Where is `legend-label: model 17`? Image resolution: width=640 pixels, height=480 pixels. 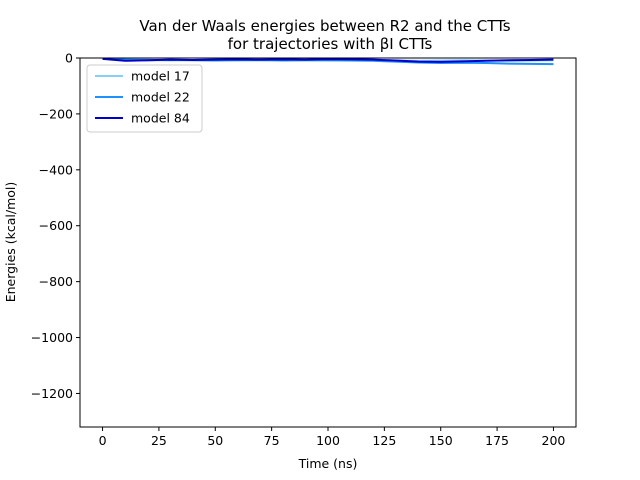 legend-label: model 17 is located at coordinates (160, 76).